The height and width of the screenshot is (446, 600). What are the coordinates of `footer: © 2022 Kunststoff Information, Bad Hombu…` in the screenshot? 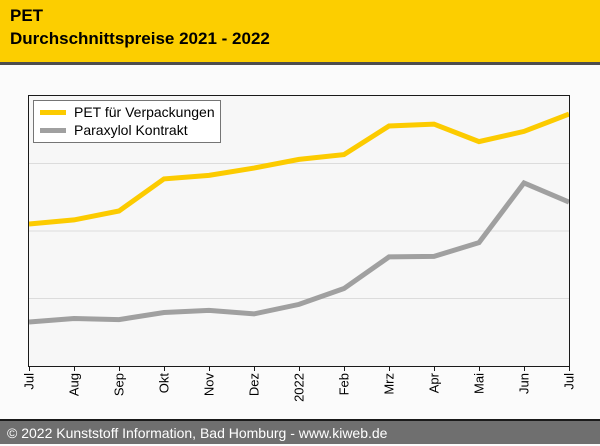 It's located at (300, 431).